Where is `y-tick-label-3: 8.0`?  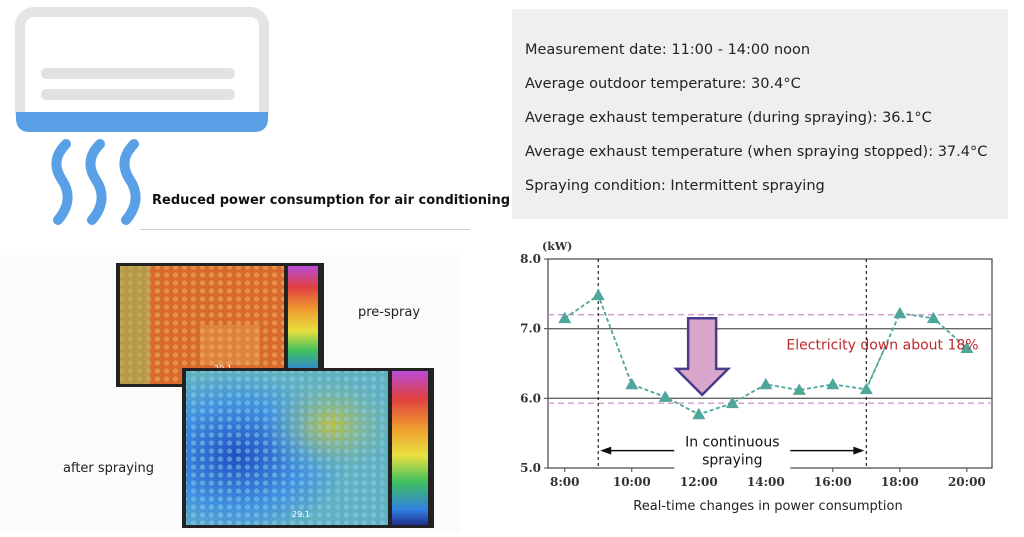 y-tick-label-3: 8.0 is located at coordinates (530, 259).